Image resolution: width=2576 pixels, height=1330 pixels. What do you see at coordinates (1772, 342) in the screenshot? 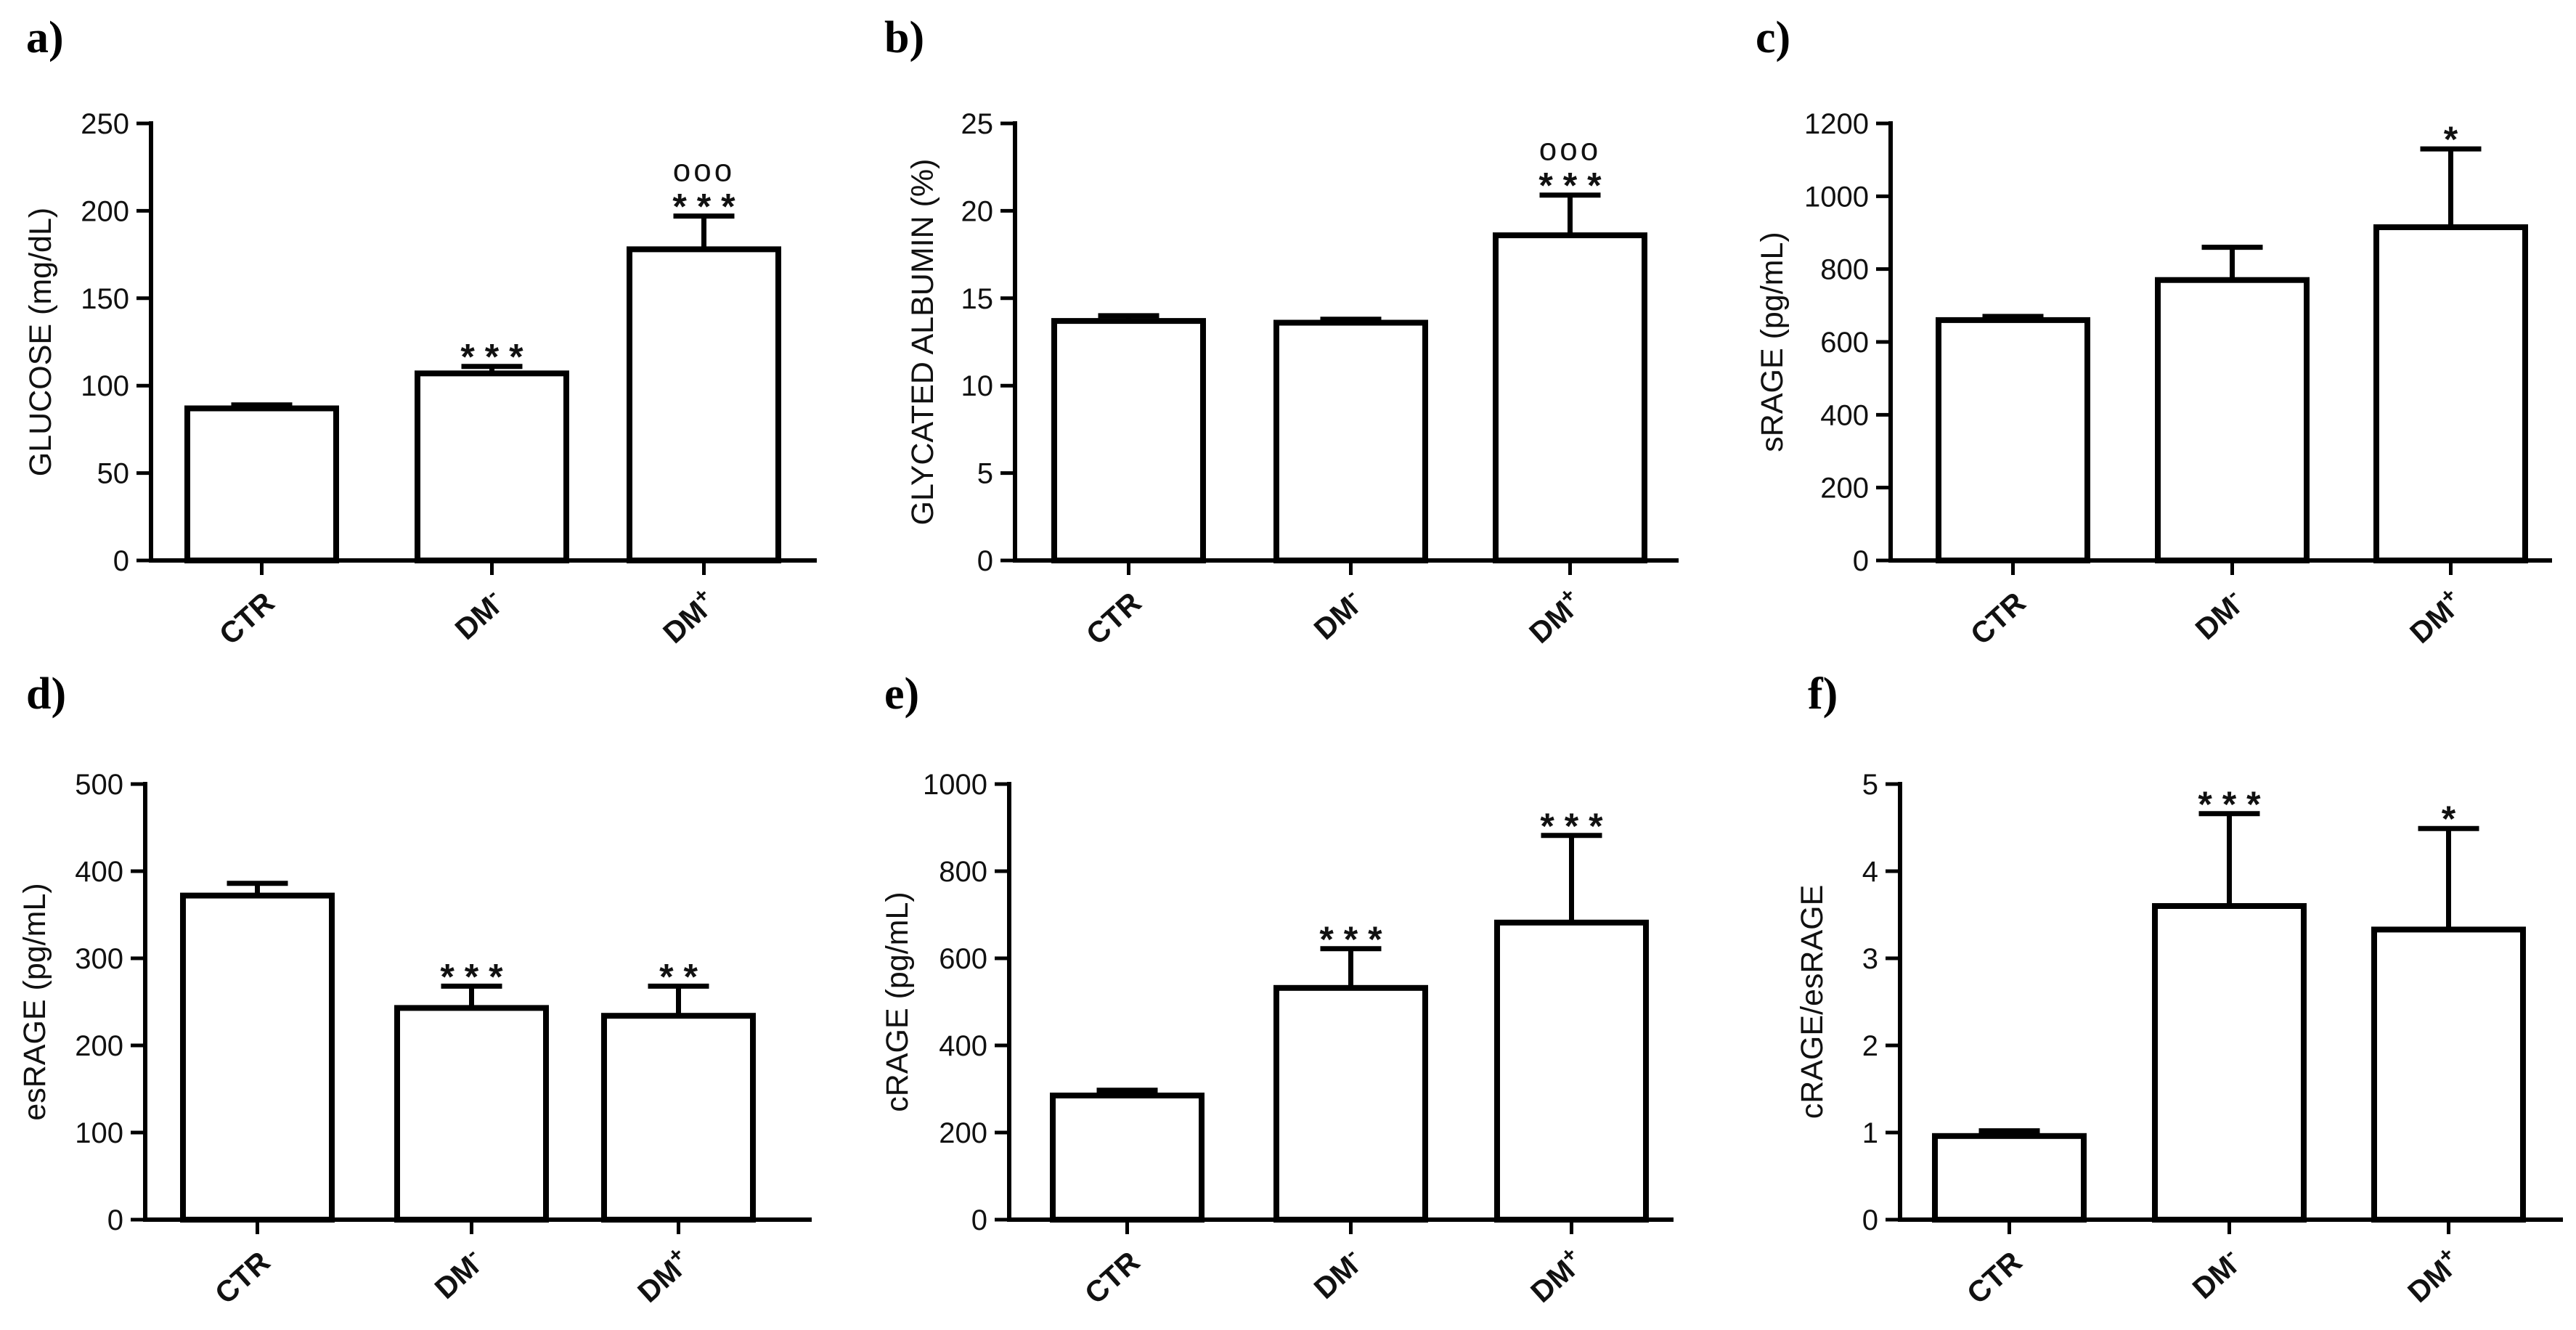
I see `y-axis-label: sRAGE (pg/mL)` at bounding box center [1772, 342].